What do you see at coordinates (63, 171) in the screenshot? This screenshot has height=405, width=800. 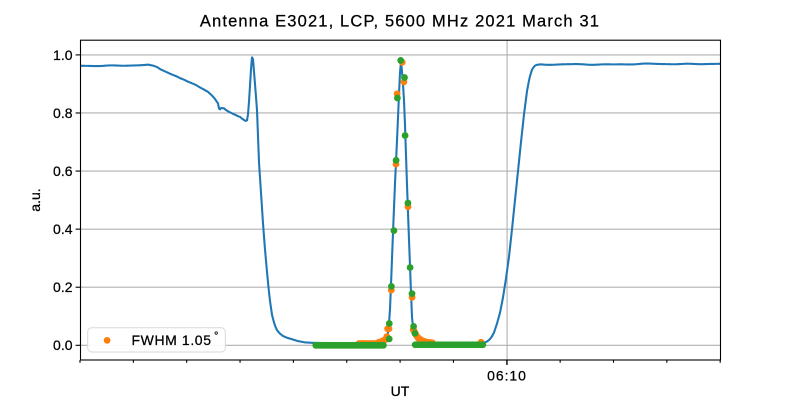 I see `svg-text: 0.6` at bounding box center [63, 171].